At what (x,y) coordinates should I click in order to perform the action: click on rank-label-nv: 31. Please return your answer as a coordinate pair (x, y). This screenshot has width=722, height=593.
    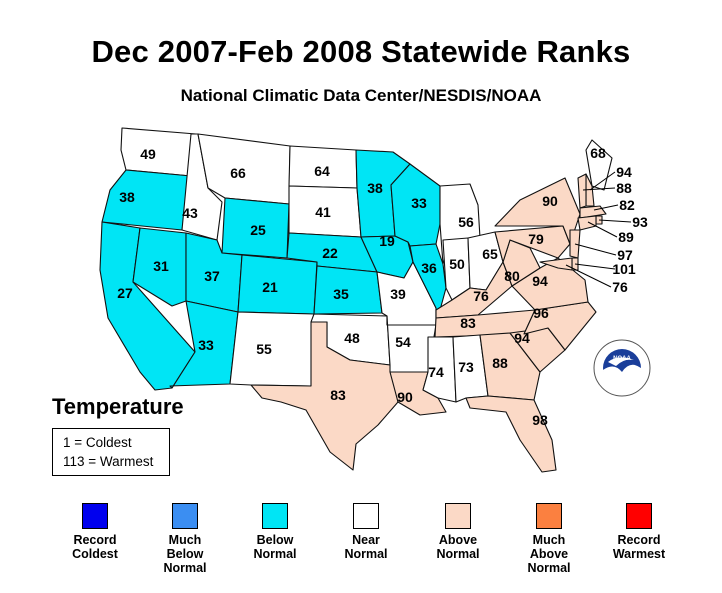
    Looking at the image, I should click on (161, 266).